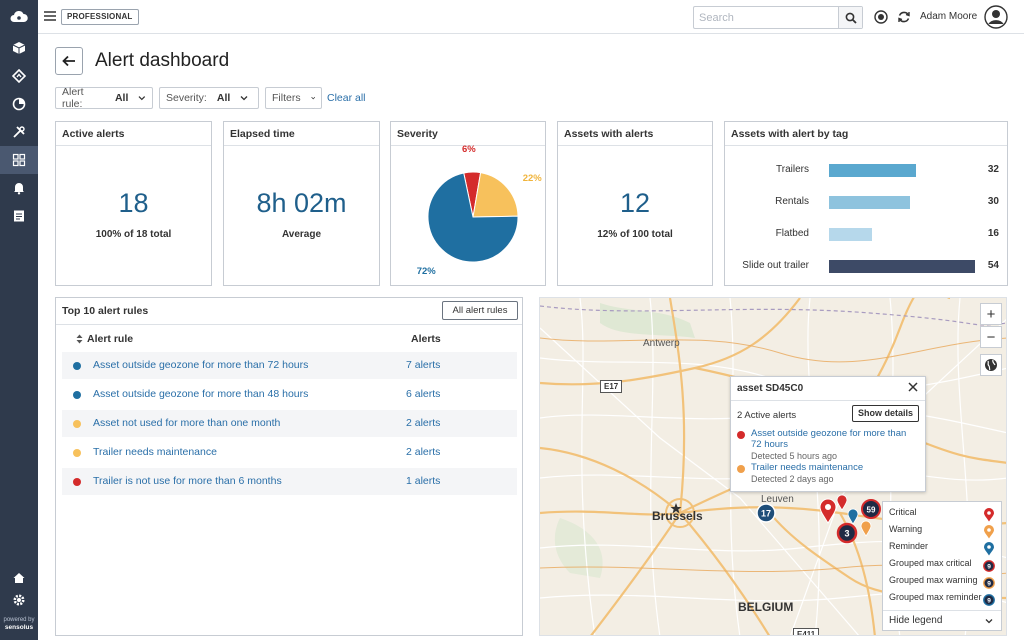 Image resolution: width=1024 pixels, height=640 pixels. Describe the element at coordinates (79, 339) in the screenshot. I see `sort-icon` at that location.